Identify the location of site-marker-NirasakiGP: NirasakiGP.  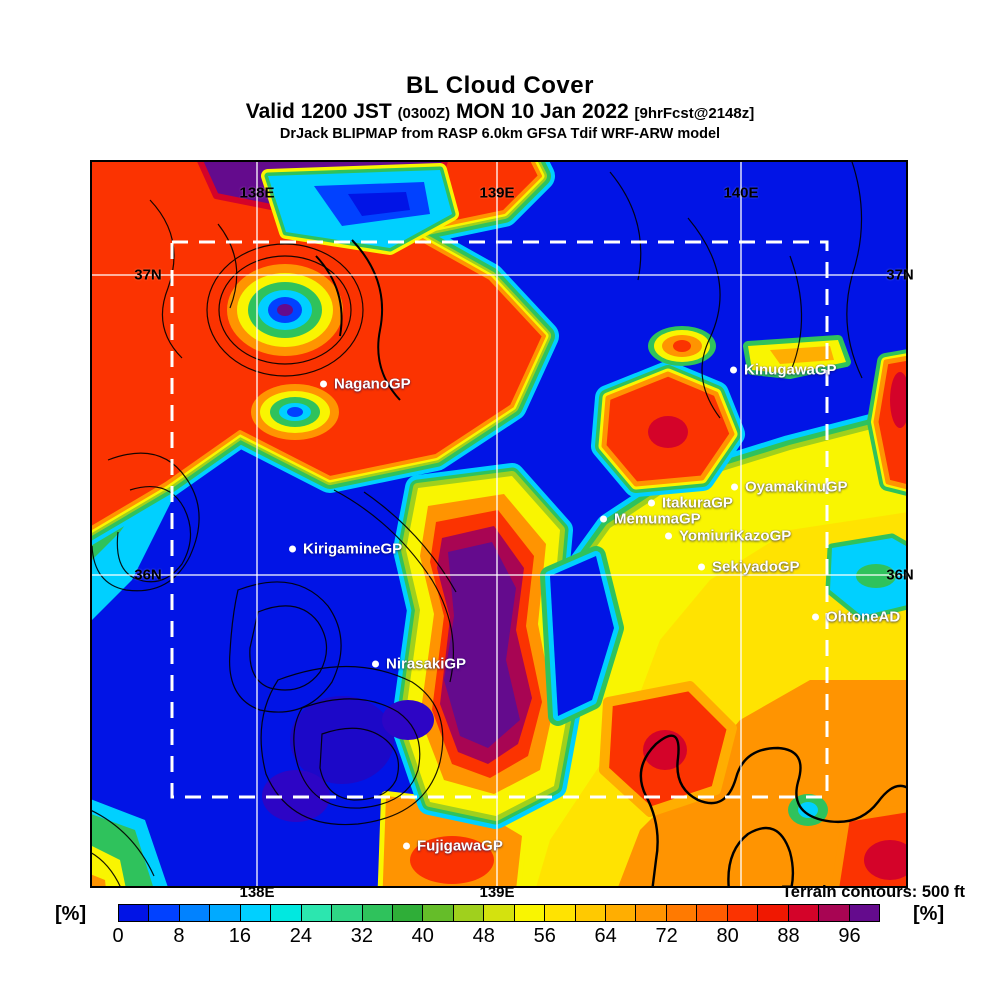
(419, 664).